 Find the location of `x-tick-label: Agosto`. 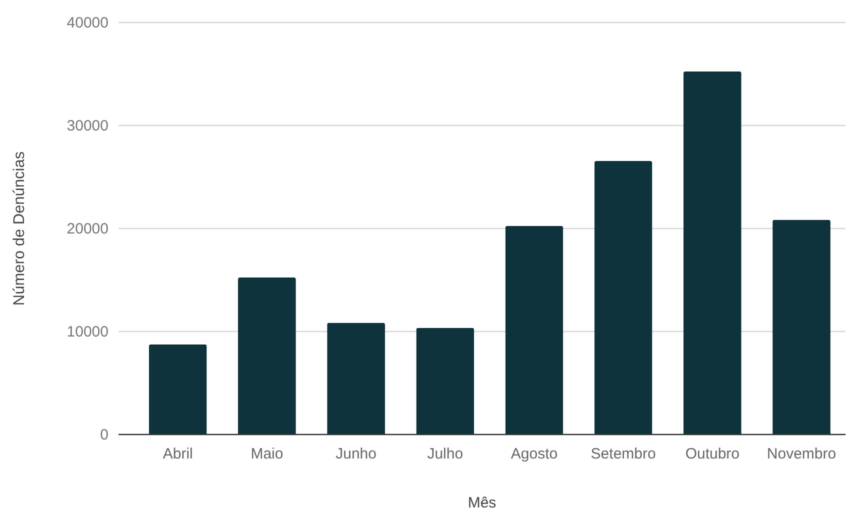

x-tick-label: Agosto is located at coordinates (534, 454).